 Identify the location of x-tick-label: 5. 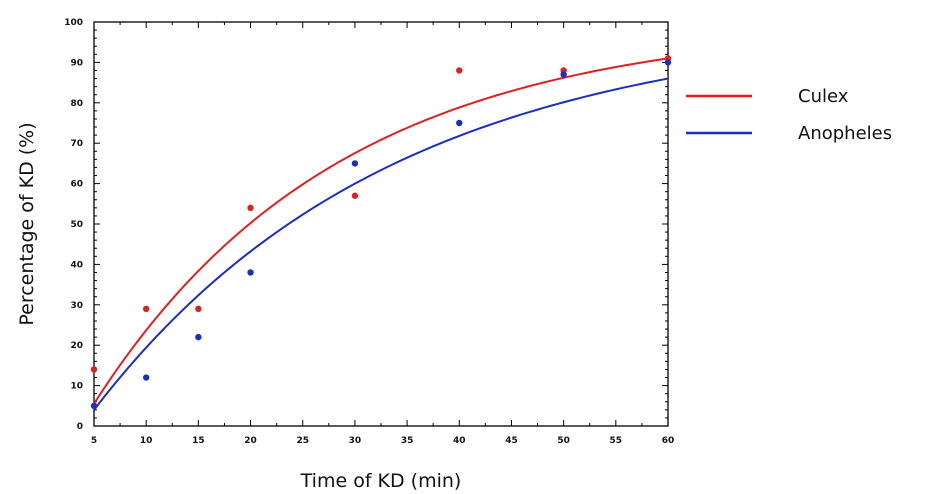
(94, 441).